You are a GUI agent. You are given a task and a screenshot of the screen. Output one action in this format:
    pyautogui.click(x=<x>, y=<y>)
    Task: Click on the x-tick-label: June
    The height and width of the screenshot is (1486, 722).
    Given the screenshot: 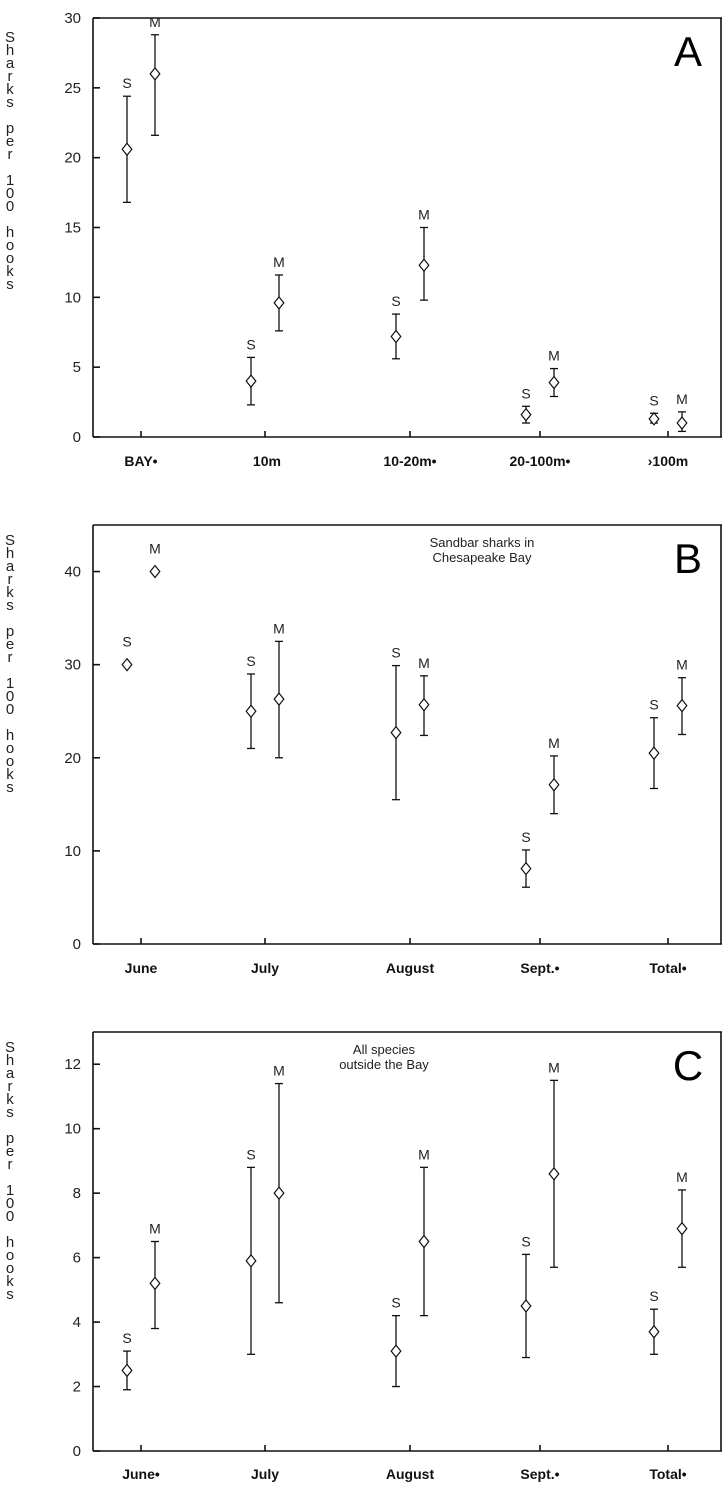 What is the action you would take?
    pyautogui.click(x=141, y=968)
    